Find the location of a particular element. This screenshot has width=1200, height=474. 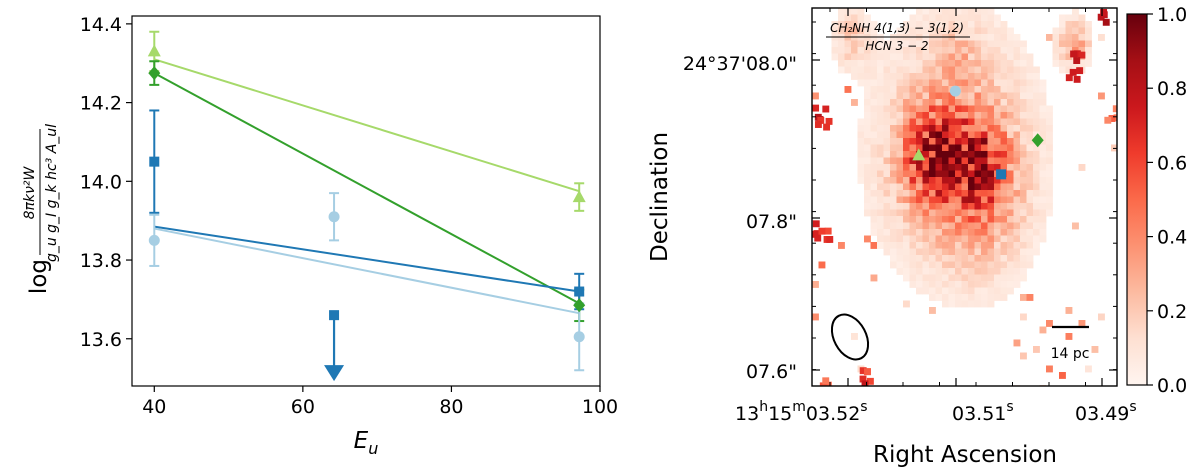

map-title: CH₂NH 4(1,3) − 3(1,2) HCN 3 − 2 is located at coordinates (898, 37).